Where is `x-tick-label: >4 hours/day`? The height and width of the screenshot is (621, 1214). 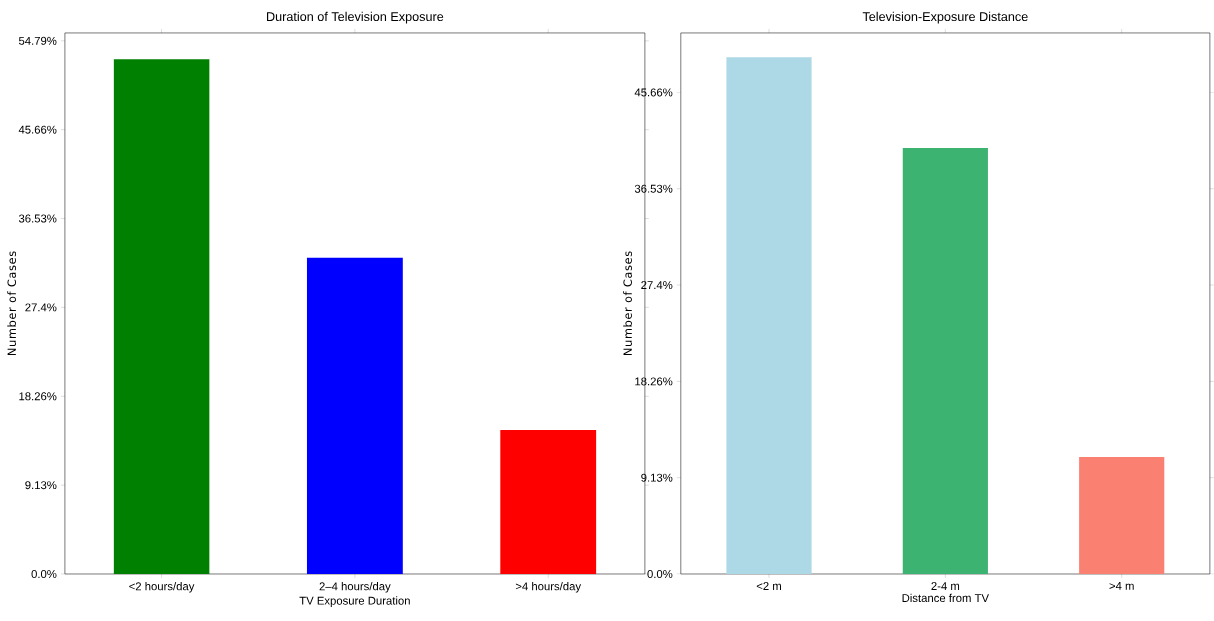
x-tick-label: >4 hours/day is located at coordinates (548, 587).